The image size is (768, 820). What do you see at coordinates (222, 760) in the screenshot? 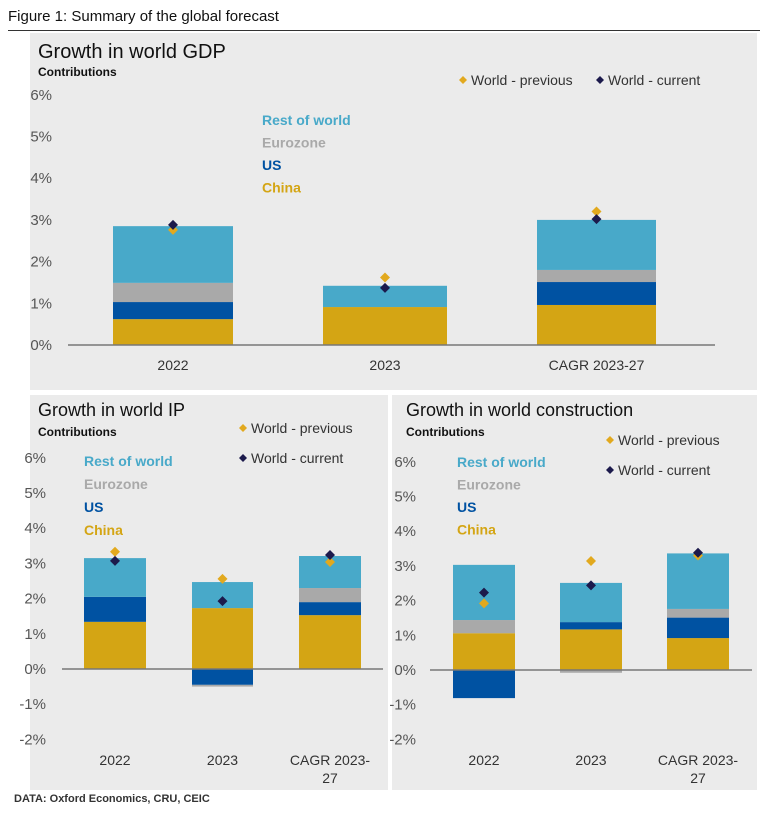
I see `x-tick-label: 2023` at bounding box center [222, 760].